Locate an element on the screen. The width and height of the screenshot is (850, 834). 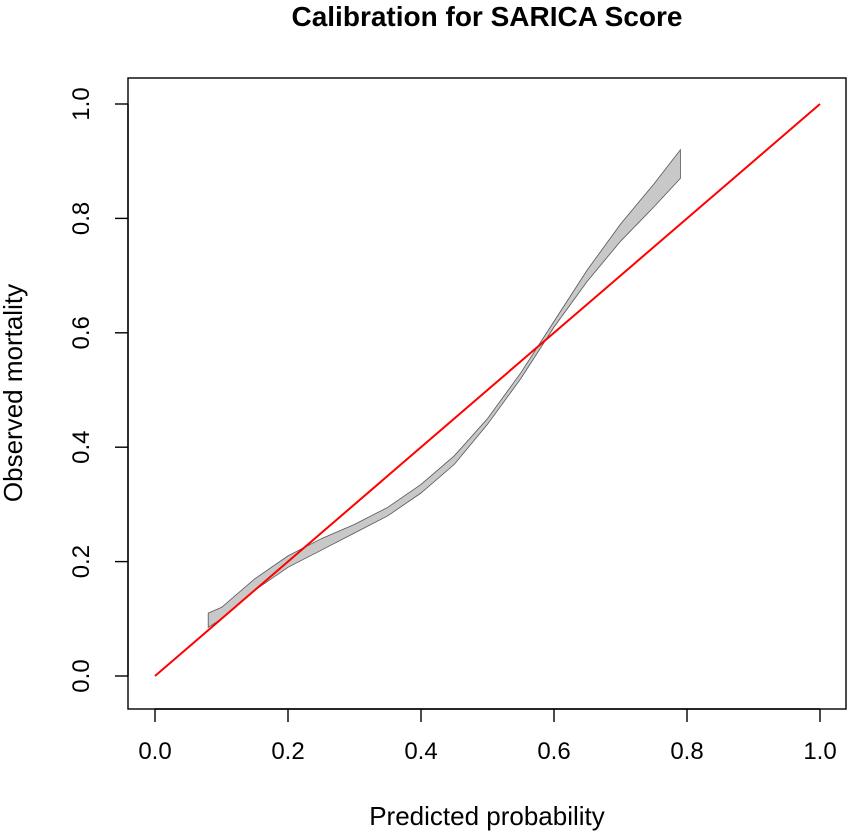
y-tick-label: 0.0 is located at coordinates (81, 675).